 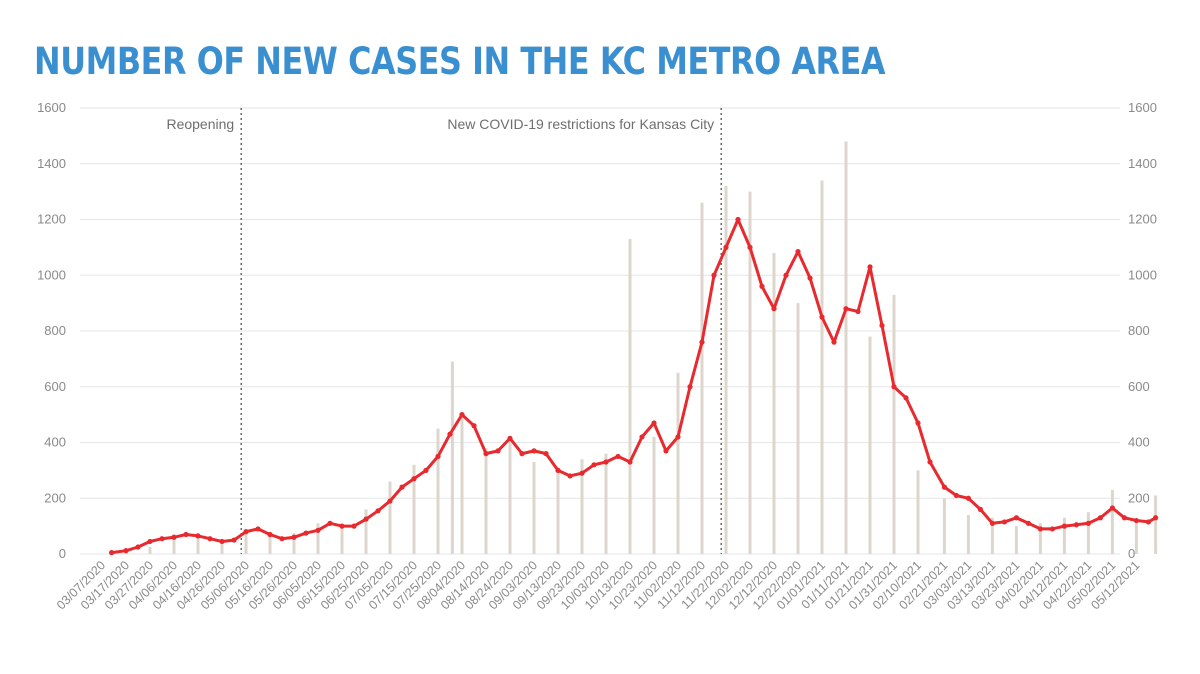 I want to click on y-tick-label-left: 1400, so click(x=51, y=163).